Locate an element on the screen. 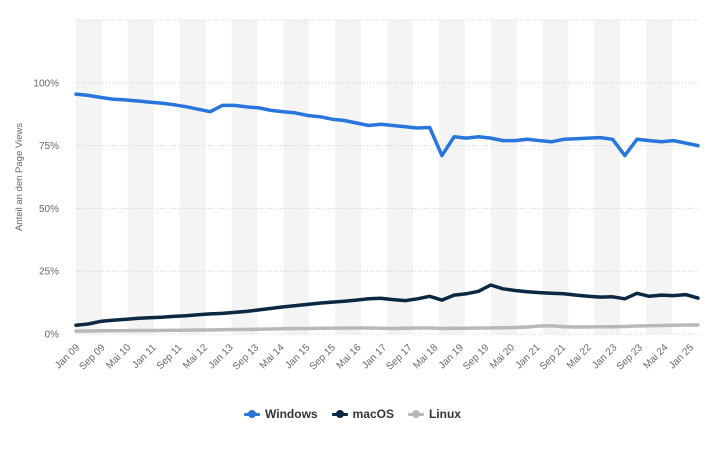 Image resolution: width=705 pixels, height=450 pixels. y-tick-label: 75% is located at coordinates (49, 146).